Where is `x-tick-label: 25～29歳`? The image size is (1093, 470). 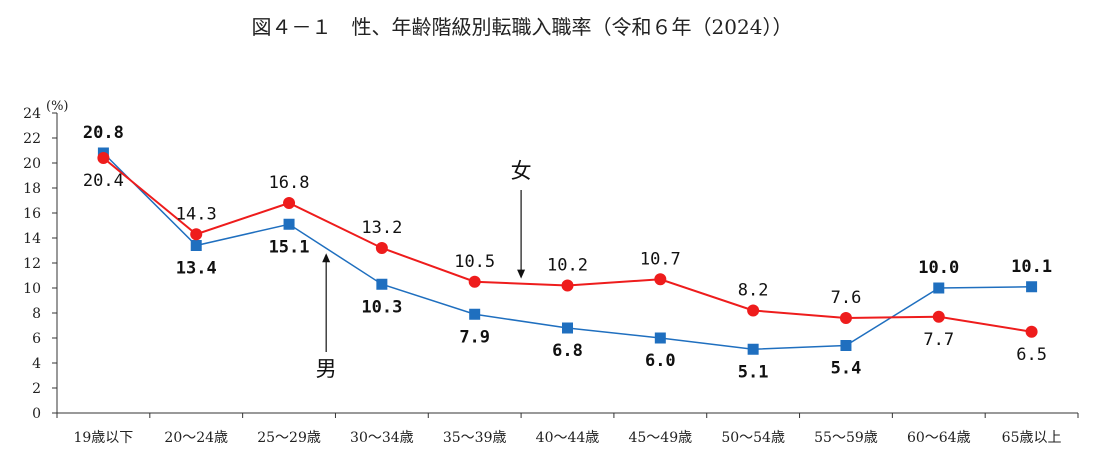
x-tick-label: 25～29歳 is located at coordinates (289, 438).